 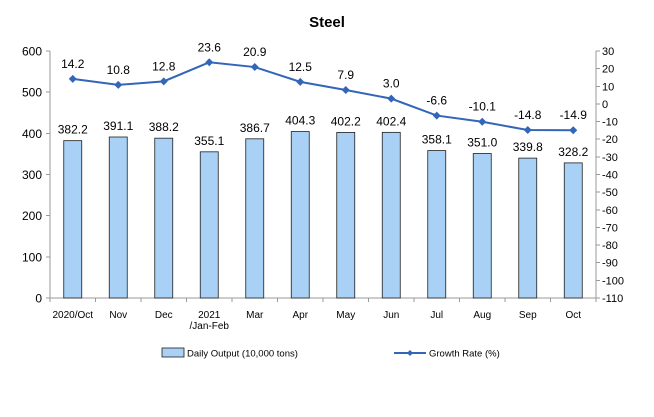 What do you see at coordinates (610, 193) in the screenshot?
I see `right-y-tick-label: -50` at bounding box center [610, 193].